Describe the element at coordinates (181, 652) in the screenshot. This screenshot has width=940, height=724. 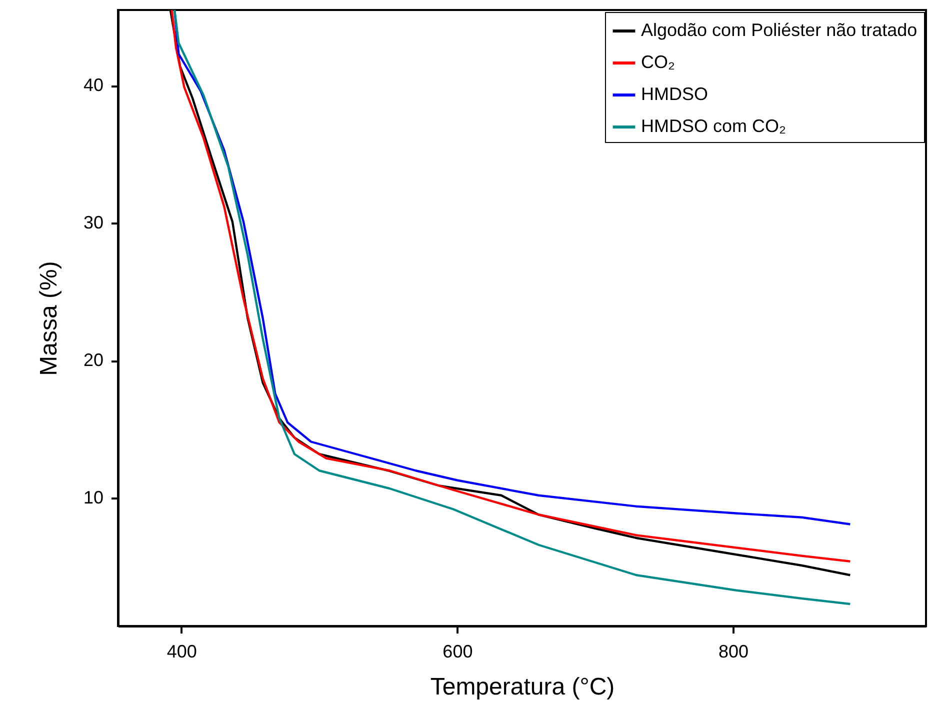
I see `x-tick-label: 400` at that location.